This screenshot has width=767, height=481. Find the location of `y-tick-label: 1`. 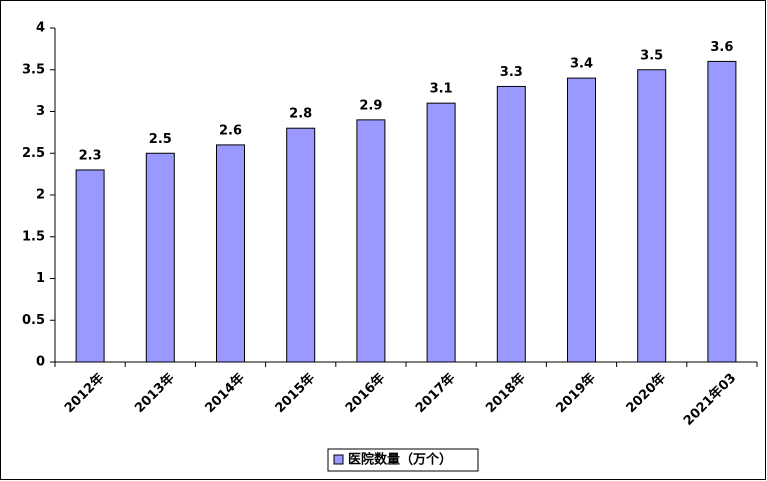

y-tick-label: 1 is located at coordinates (40, 278).